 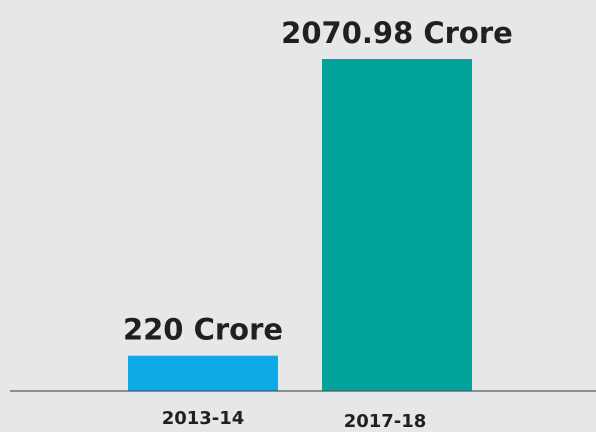 I want to click on bar, so click(x=203, y=373).